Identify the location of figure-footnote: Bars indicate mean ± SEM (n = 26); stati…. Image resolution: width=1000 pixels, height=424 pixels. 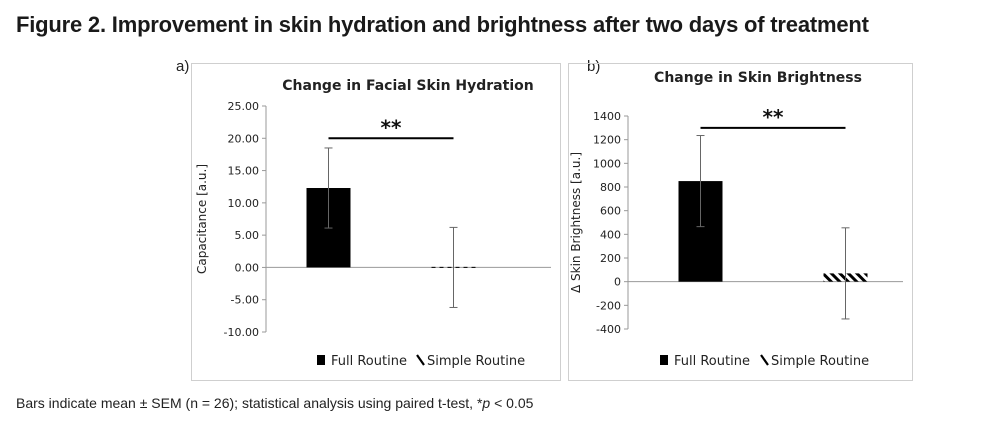
(274, 403).